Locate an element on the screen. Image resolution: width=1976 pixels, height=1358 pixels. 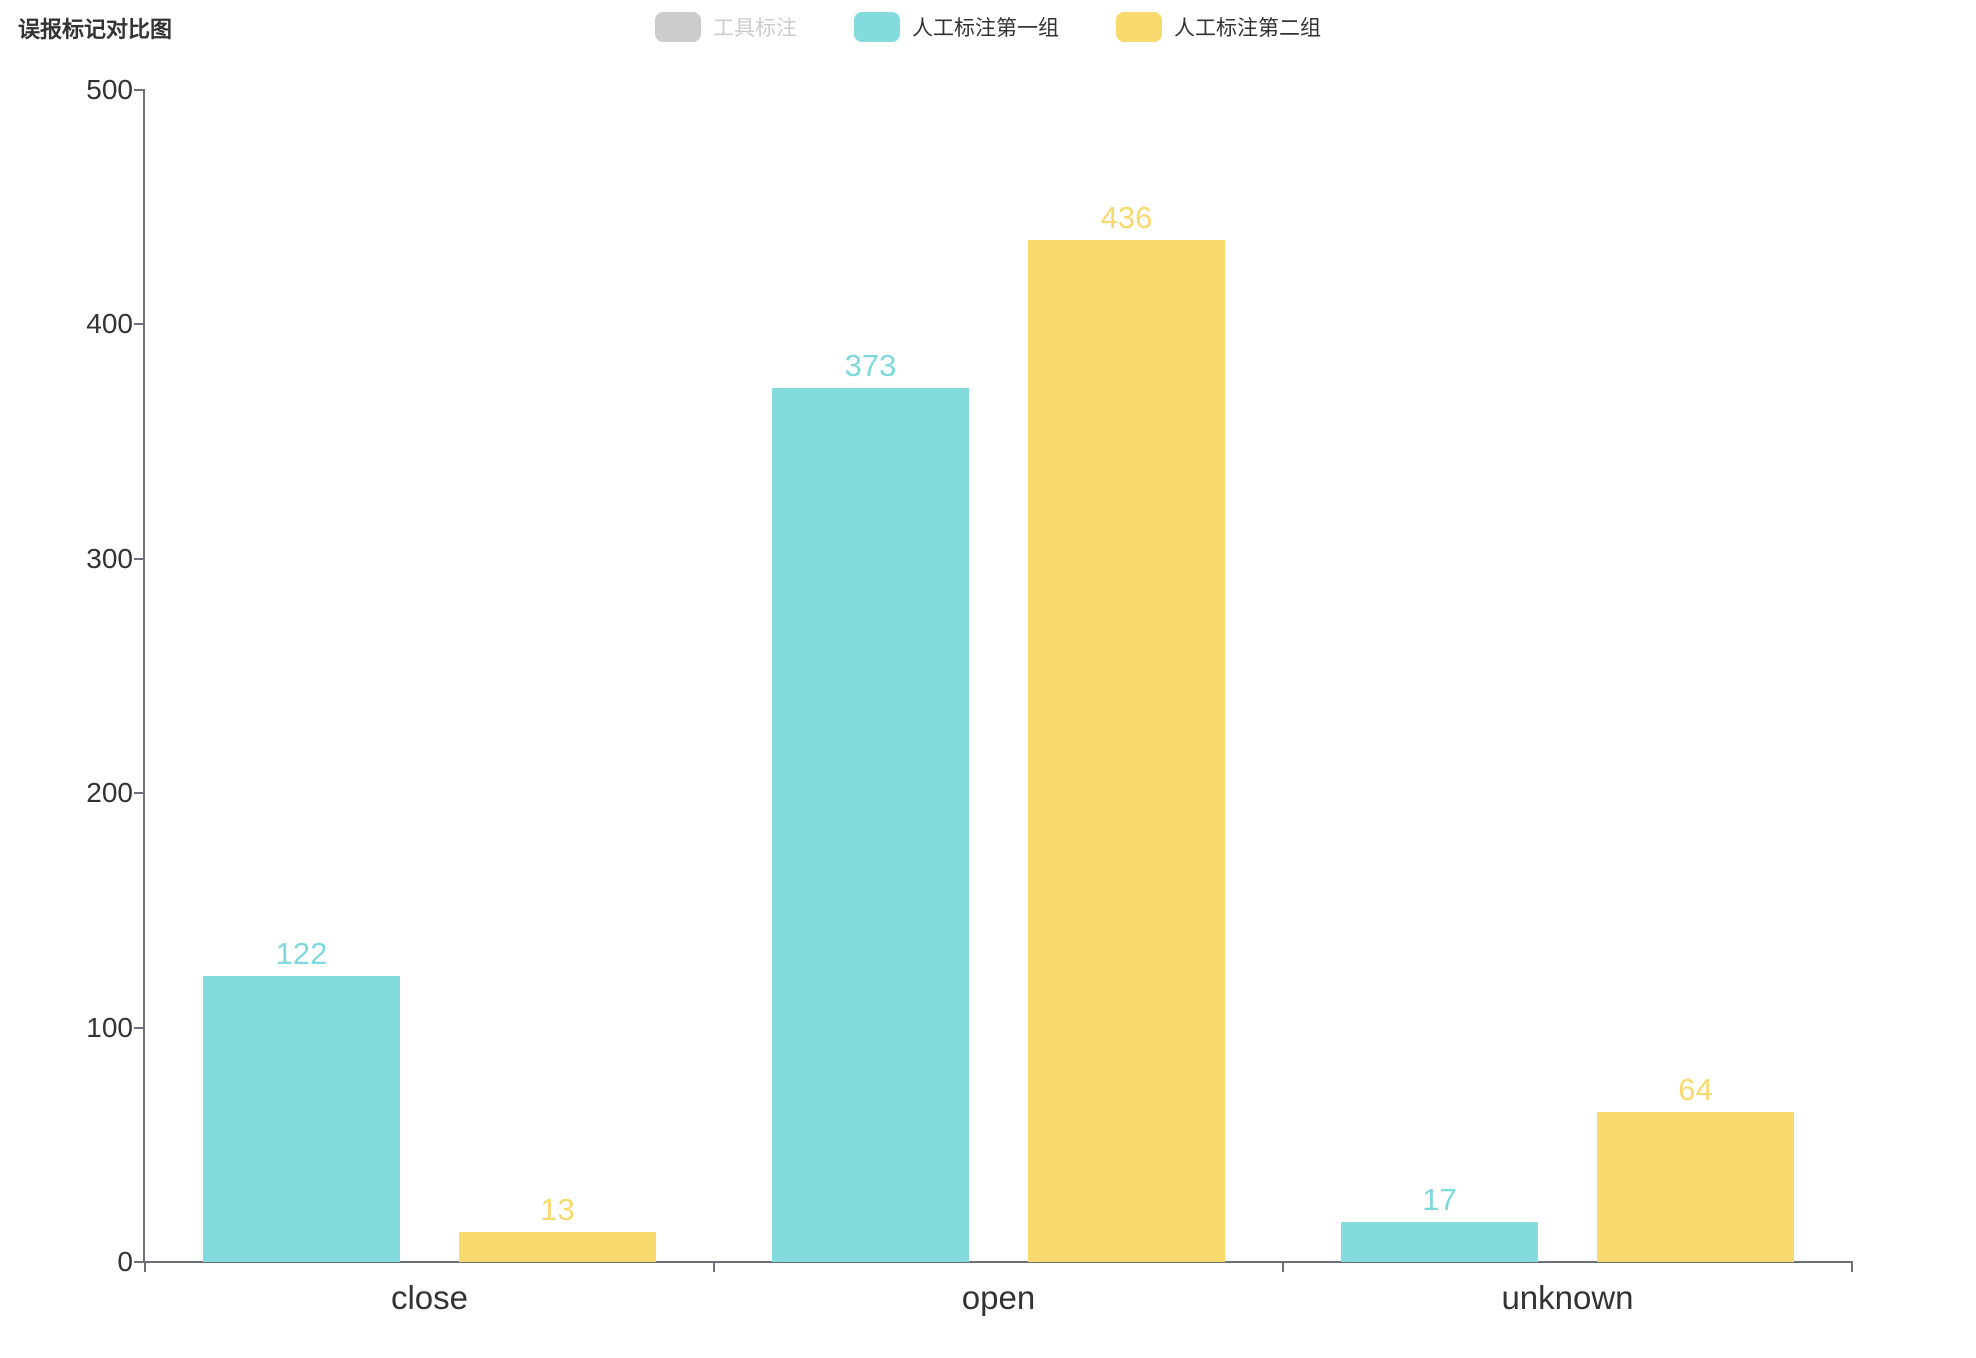
y-axis-tick-label: 500 is located at coordinates (109, 89).